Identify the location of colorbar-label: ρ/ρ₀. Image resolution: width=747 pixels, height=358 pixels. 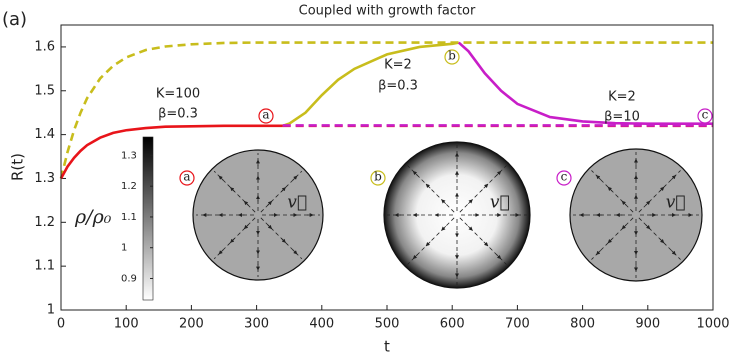
(93, 217).